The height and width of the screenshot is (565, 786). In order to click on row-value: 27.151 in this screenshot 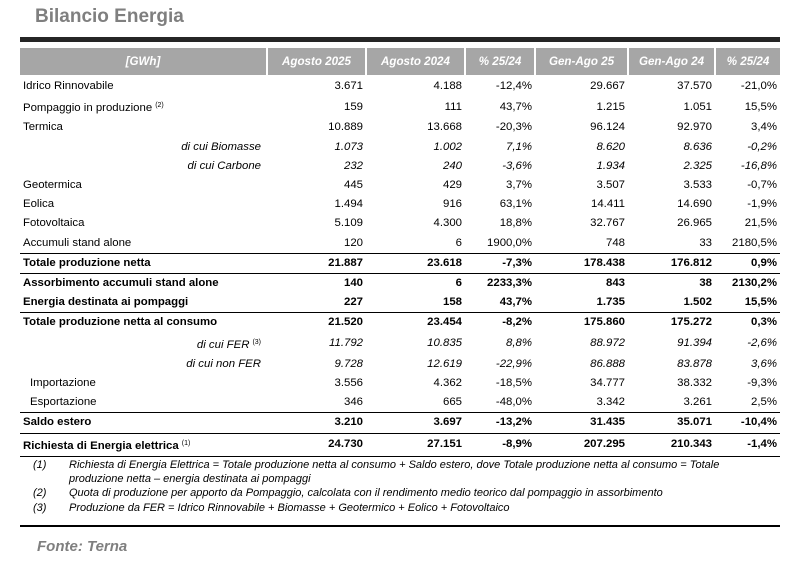, I will do `click(415, 444)`.